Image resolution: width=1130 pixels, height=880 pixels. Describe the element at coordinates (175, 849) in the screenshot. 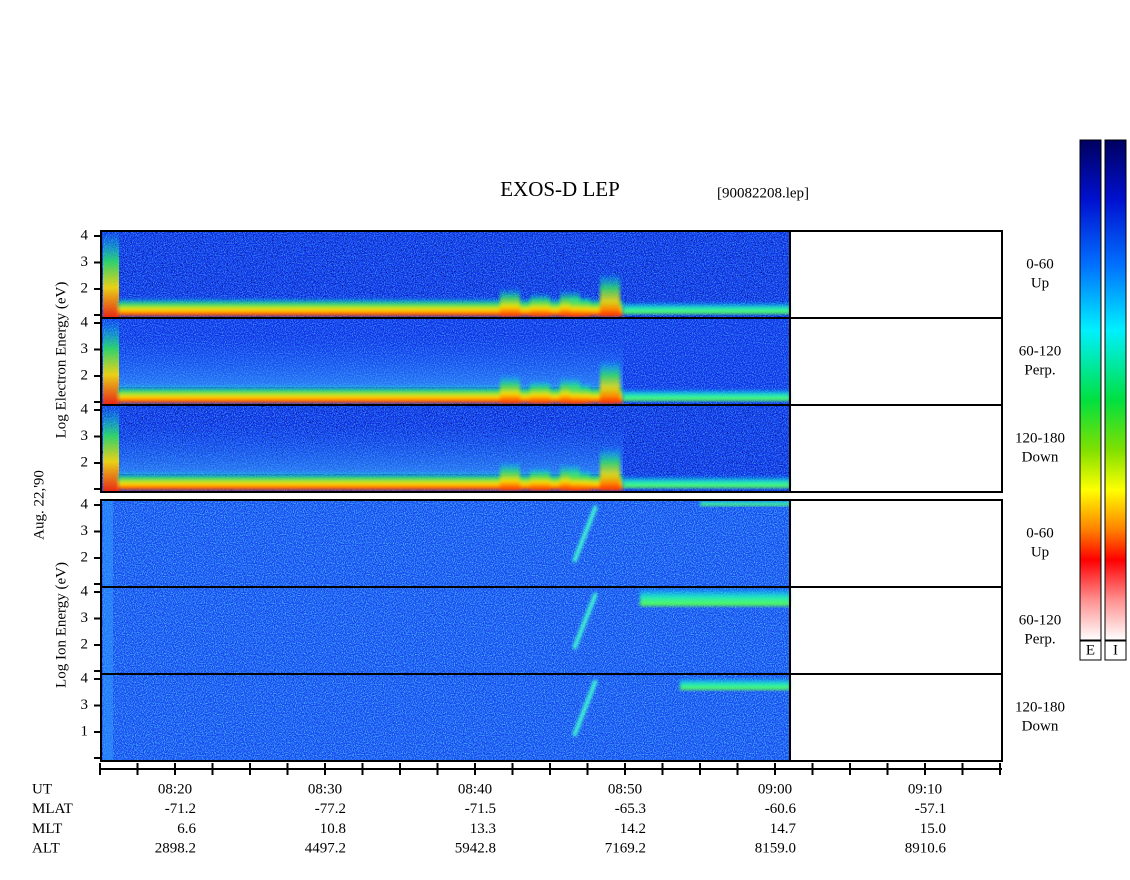

I see `row-value: 2898.2` at that location.